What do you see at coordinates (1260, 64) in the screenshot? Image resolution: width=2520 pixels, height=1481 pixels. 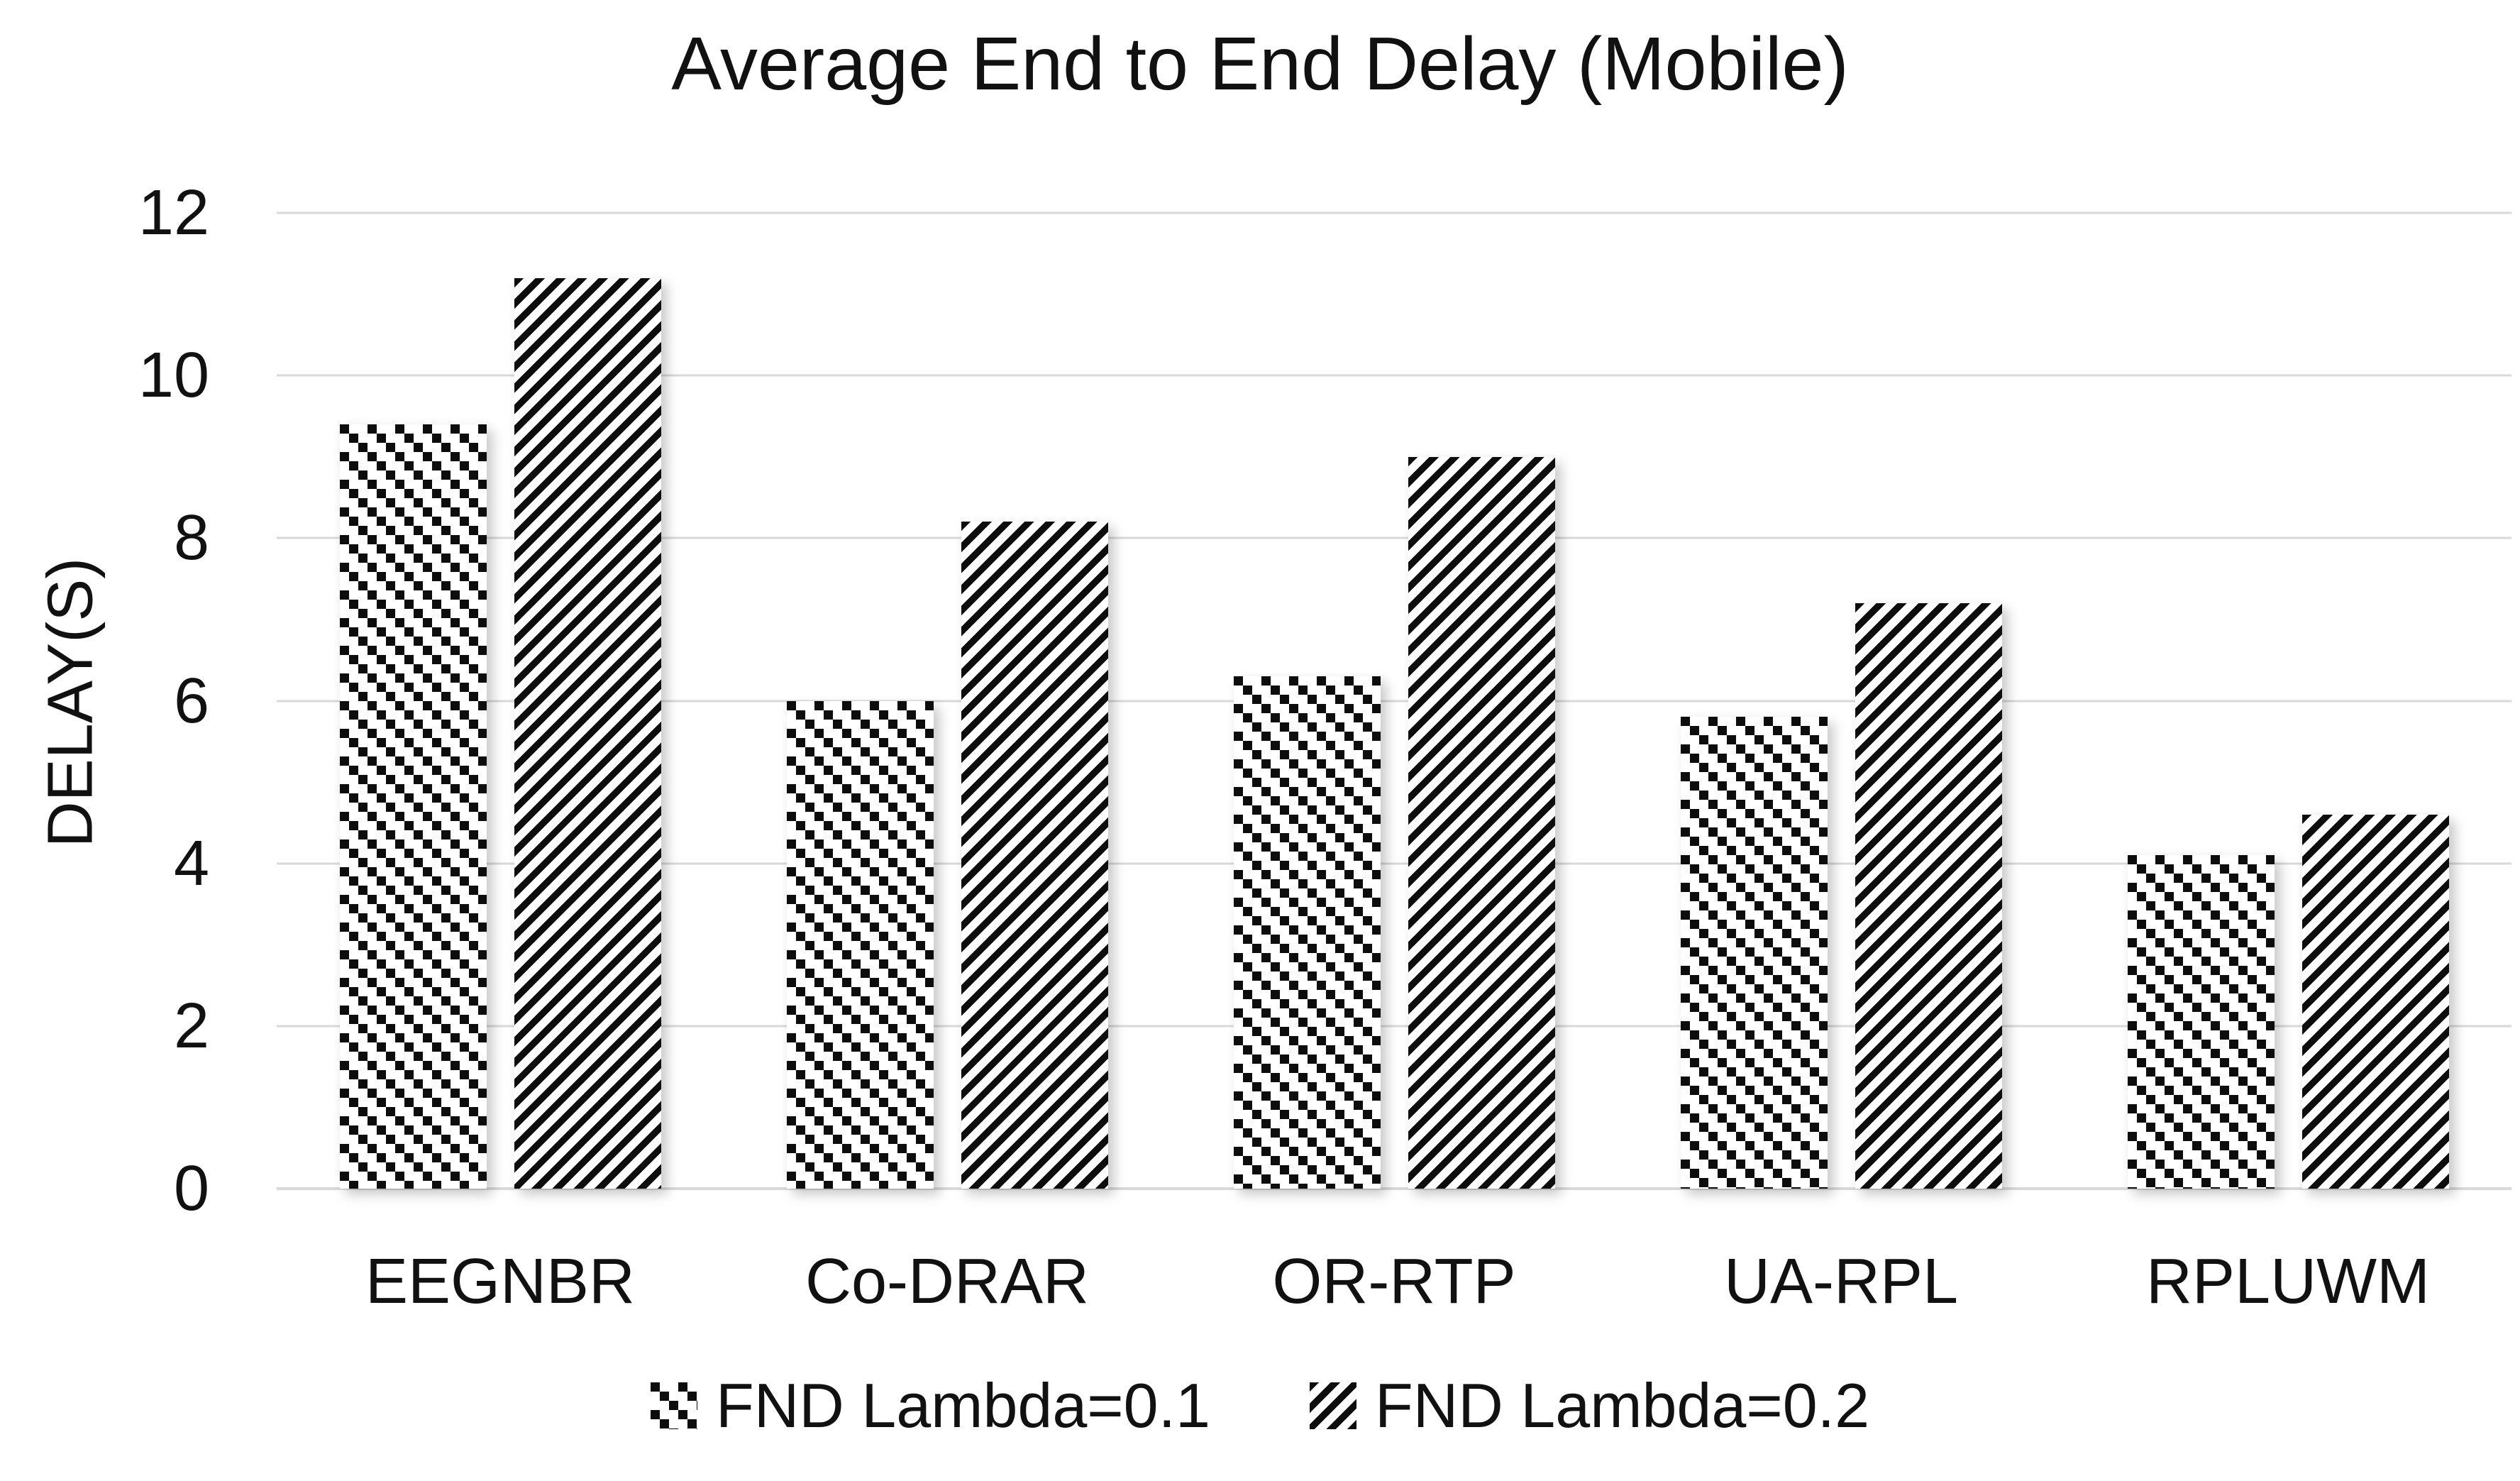 I see `chart-title: Average End to End Delay (Mobile)` at bounding box center [1260, 64].